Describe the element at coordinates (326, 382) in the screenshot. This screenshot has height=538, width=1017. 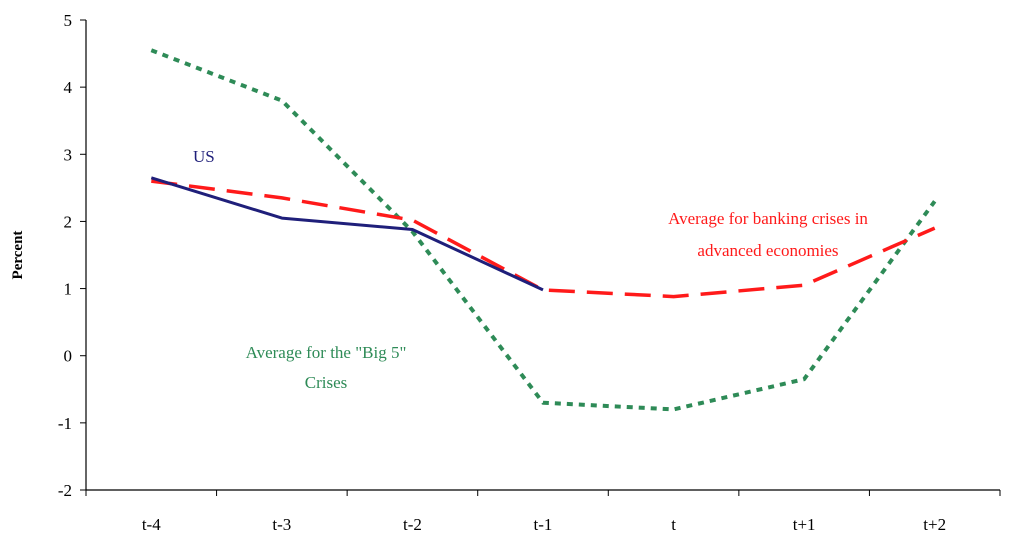
I see `annotation-big5-line2: Crises` at that location.